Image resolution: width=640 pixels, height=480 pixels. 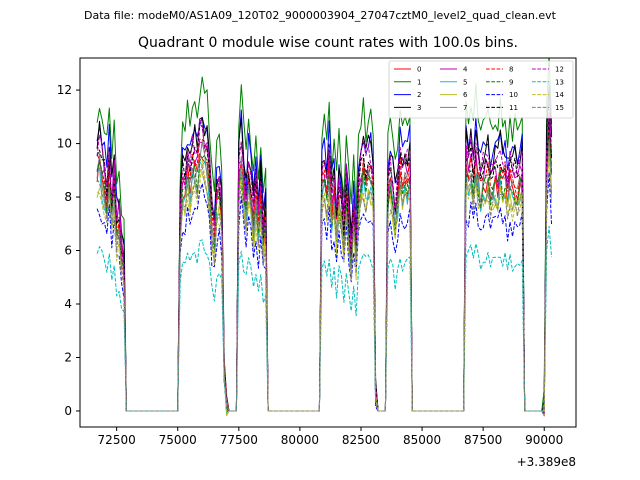 What do you see at coordinates (559, 108) in the screenshot?
I see `legend-label-15: 15` at bounding box center [559, 108].